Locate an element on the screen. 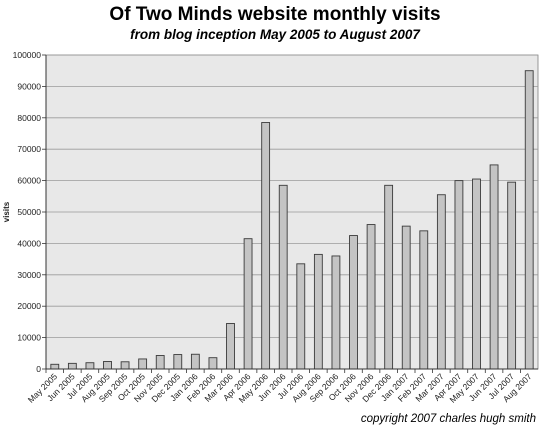  bar-aug-2007 is located at coordinates (529, 220).